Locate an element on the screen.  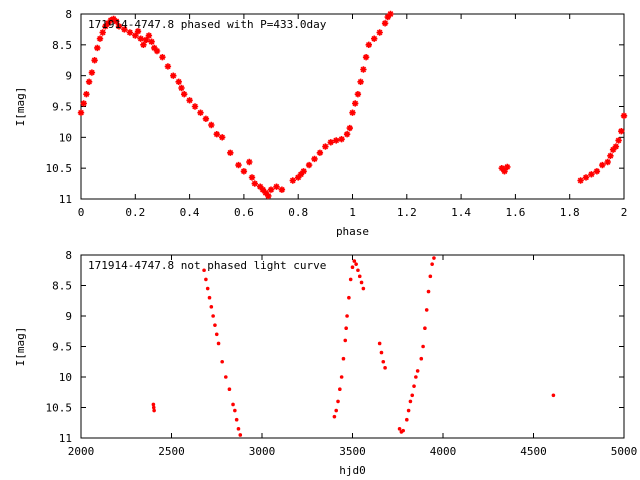
unphased-x-tick-label: 4500 is located at coordinates (533, 451).